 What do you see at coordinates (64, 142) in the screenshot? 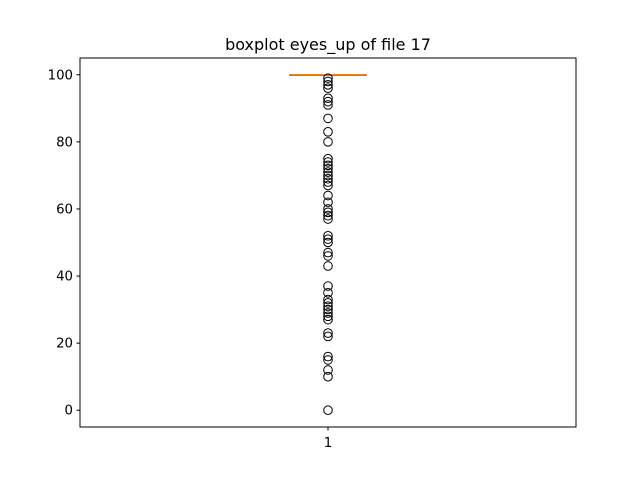
I see `y-tick-label: 80` at bounding box center [64, 142].